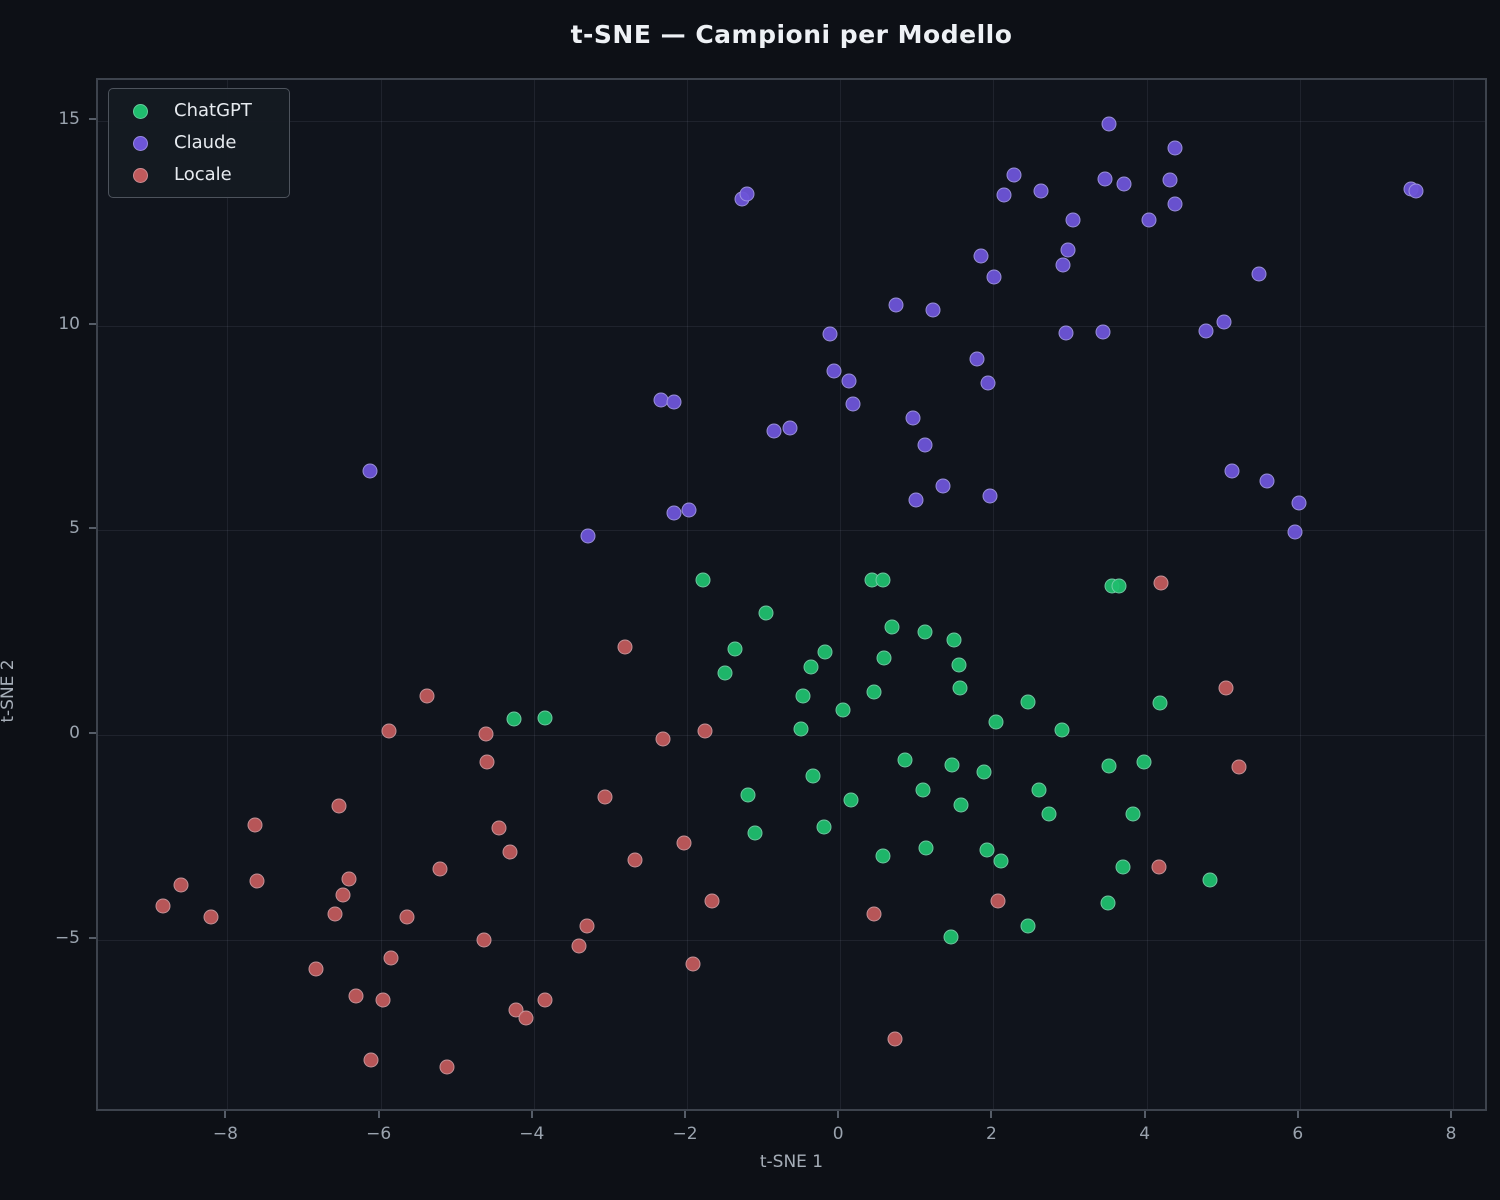  Describe the element at coordinates (213, 110) in the screenshot. I see `legend-label: ChatGPT` at that location.